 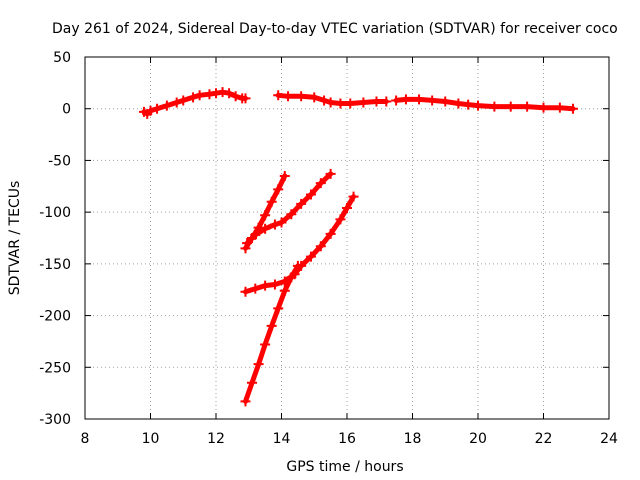 What do you see at coordinates (151, 439) in the screenshot?
I see `x-tick-label: 10` at bounding box center [151, 439].